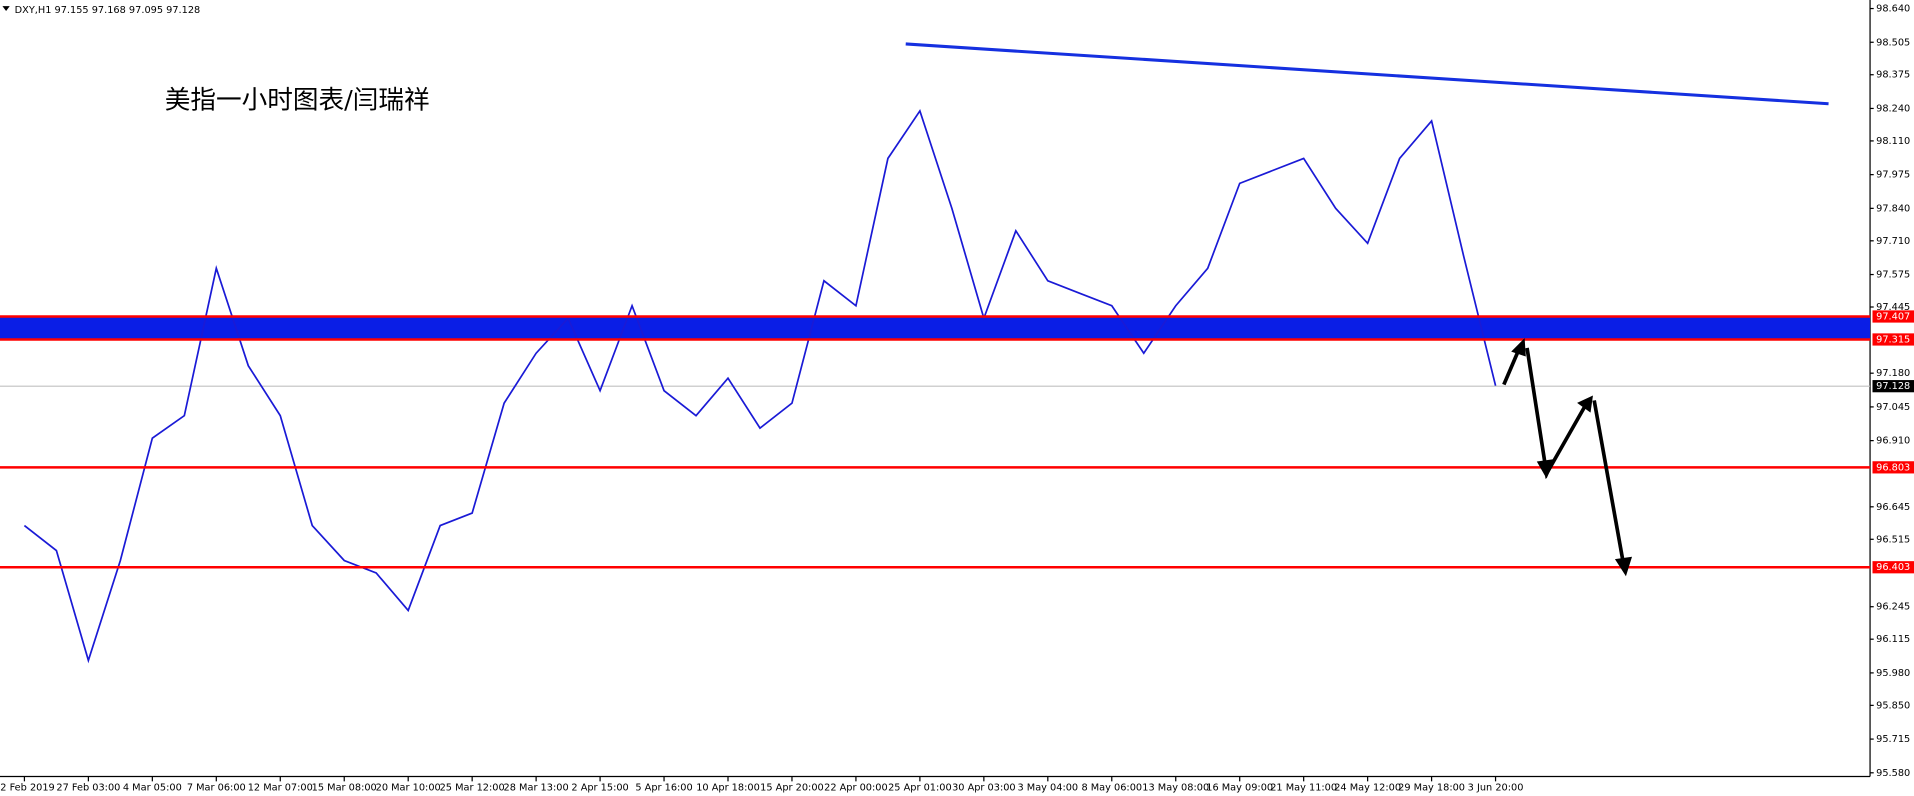 The image size is (1914, 796). I want to click on y-tick-label: 95.580, so click(1893, 773).